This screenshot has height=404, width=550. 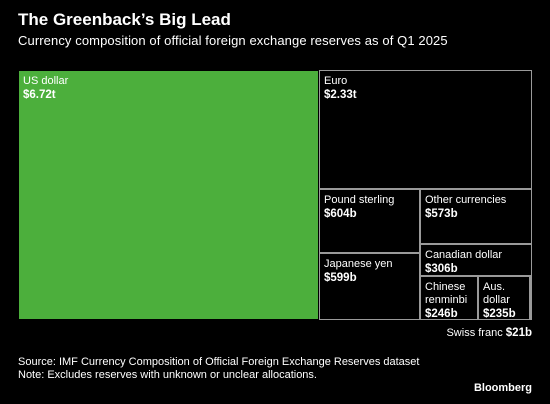 I want to click on swiss-franc-value: $21b, so click(x=518, y=333).